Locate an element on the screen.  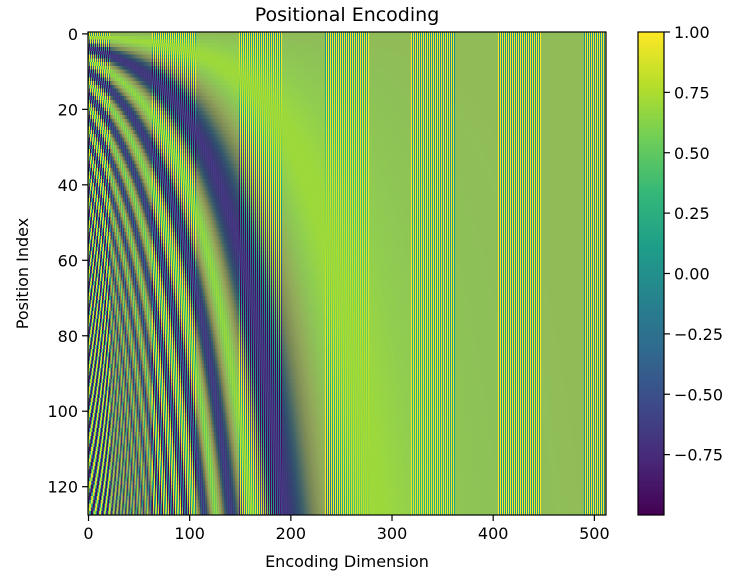
y-axis-label: Position Index is located at coordinates (22, 273).